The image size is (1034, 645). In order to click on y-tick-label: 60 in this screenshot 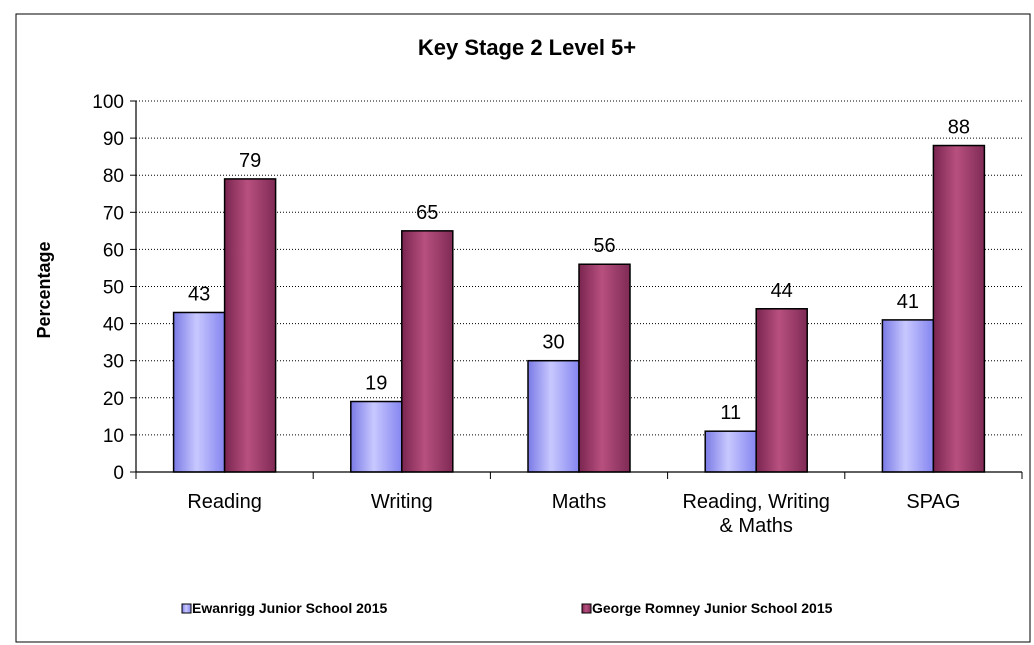, I will do `click(113, 250)`.